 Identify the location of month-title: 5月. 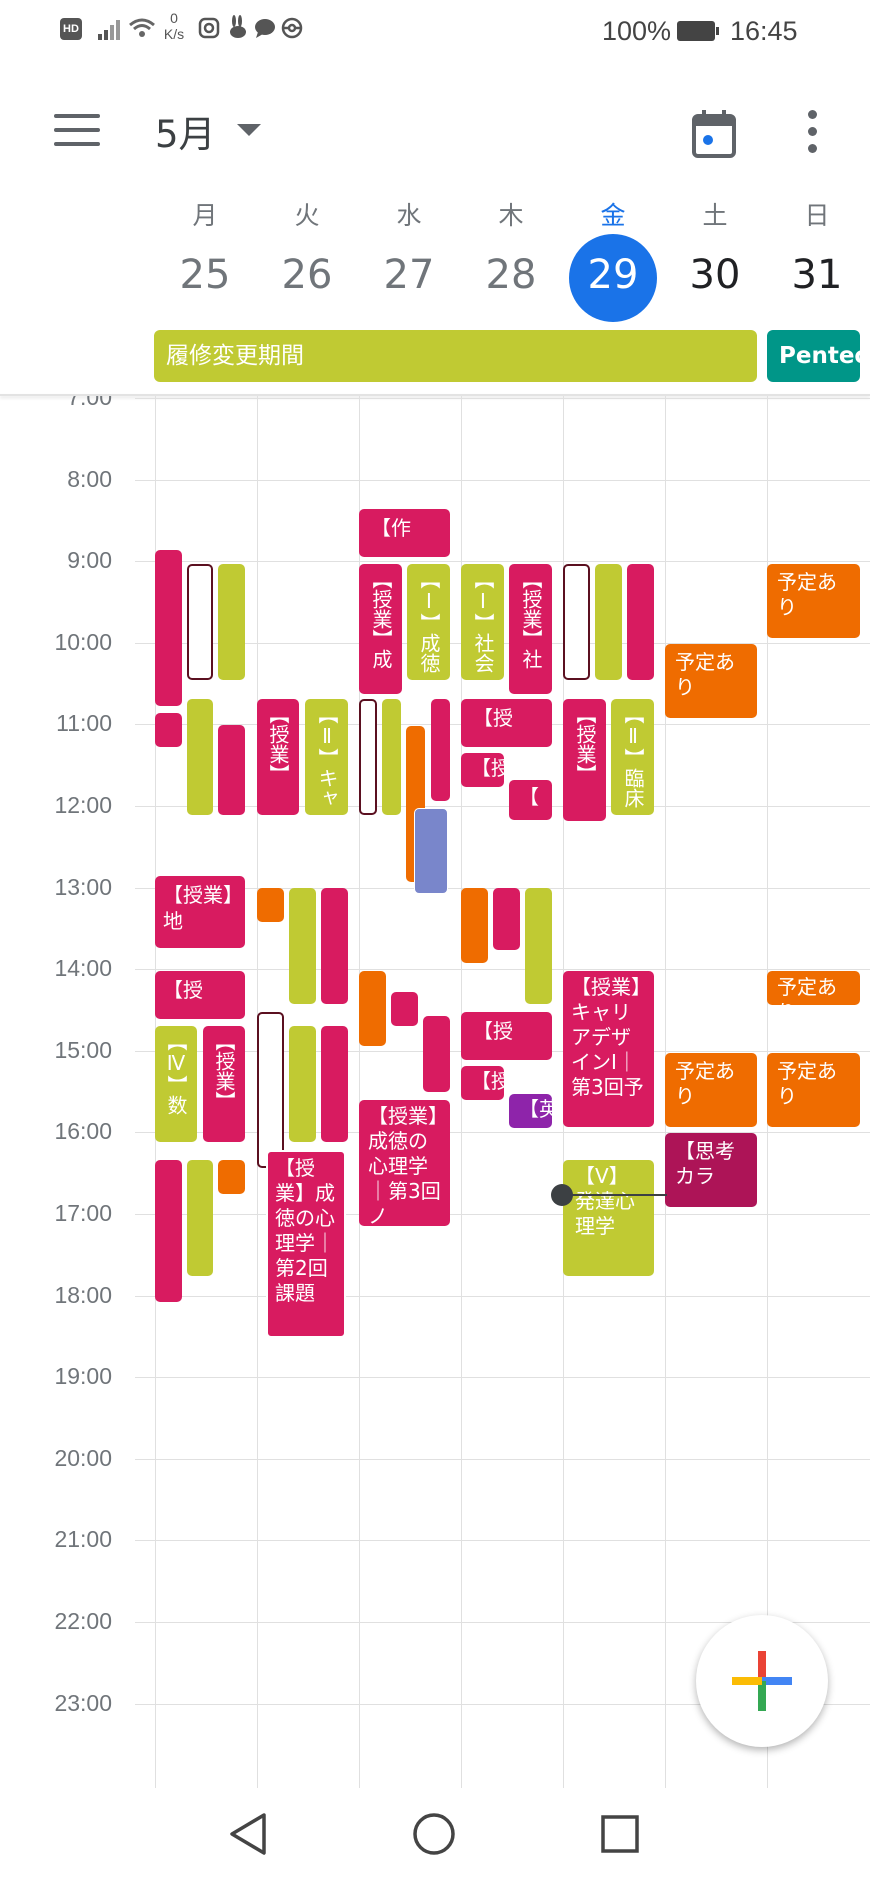
(185, 134).